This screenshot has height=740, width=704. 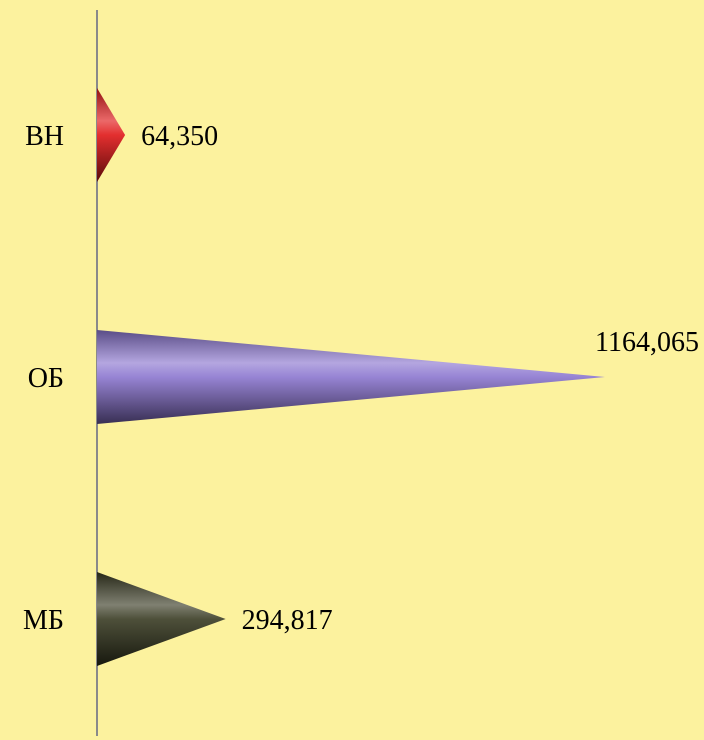 I want to click on category-label-2: МБ, so click(x=43, y=620).